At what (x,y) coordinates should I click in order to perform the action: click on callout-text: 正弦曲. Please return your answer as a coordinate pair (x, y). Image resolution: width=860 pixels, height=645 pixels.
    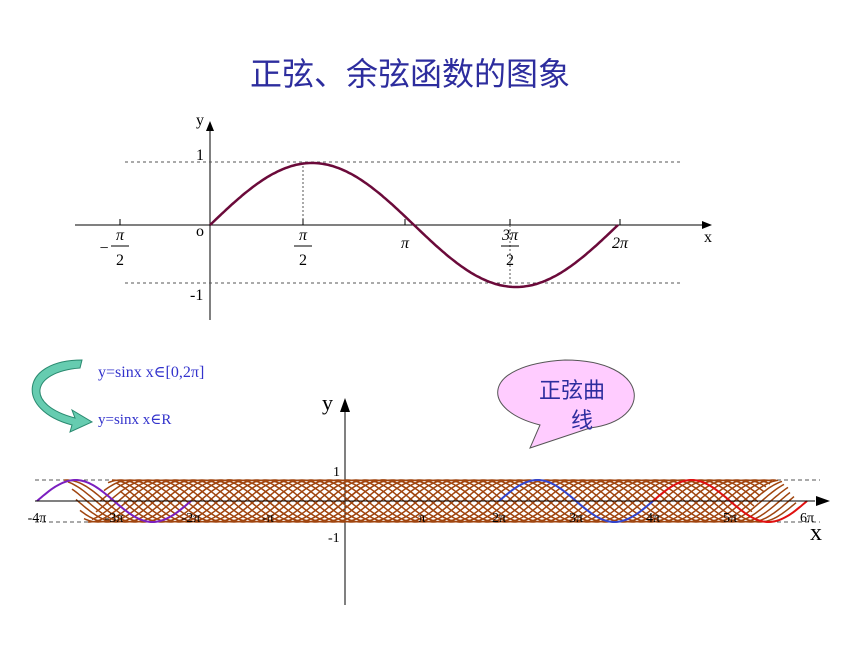
    Looking at the image, I should click on (572, 391).